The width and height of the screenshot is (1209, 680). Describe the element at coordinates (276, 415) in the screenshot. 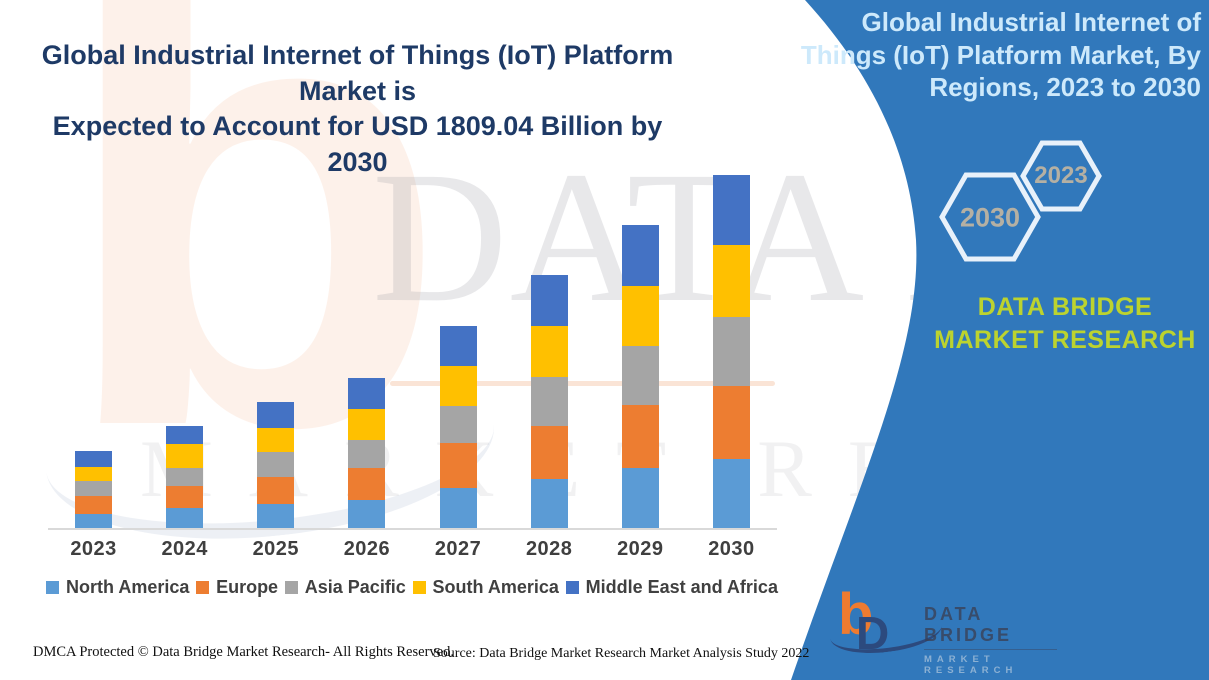

I see `segment-2025-middle-east-and-africa` at that location.